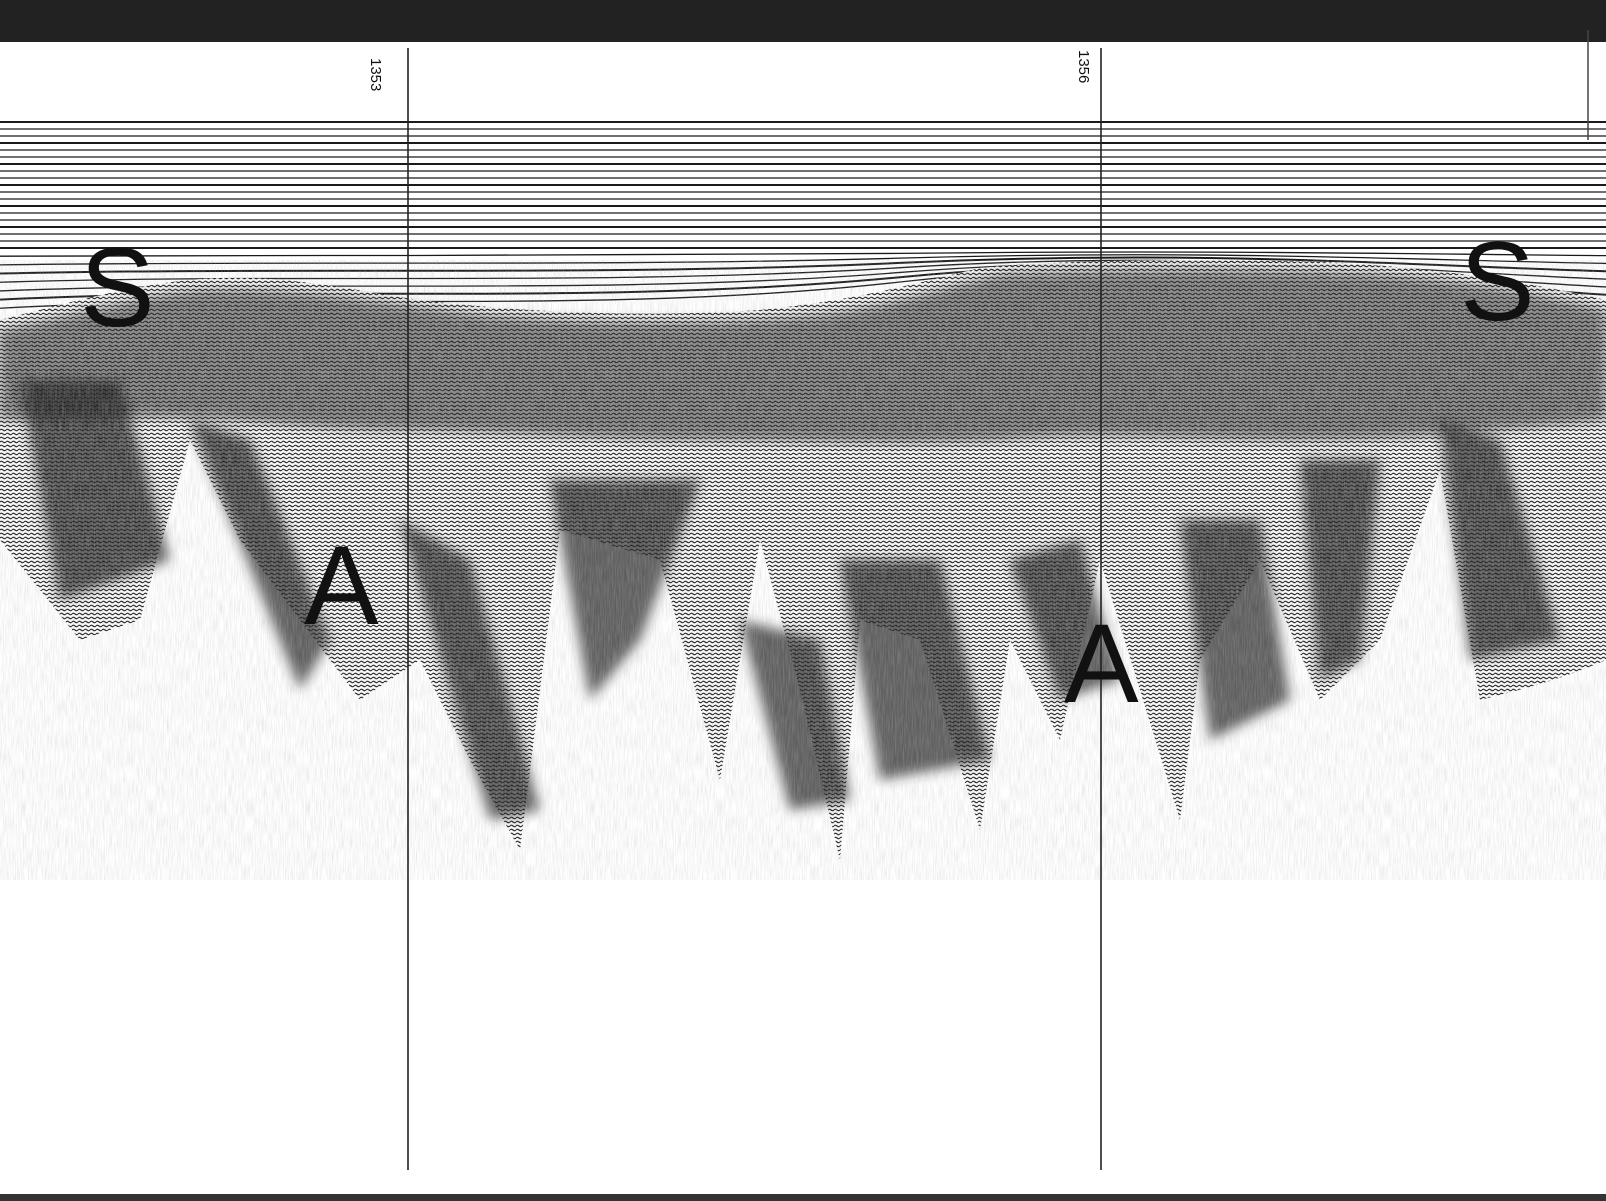  Describe the element at coordinates (1497, 281) in the screenshot. I see `annotation-s-right: S` at that location.